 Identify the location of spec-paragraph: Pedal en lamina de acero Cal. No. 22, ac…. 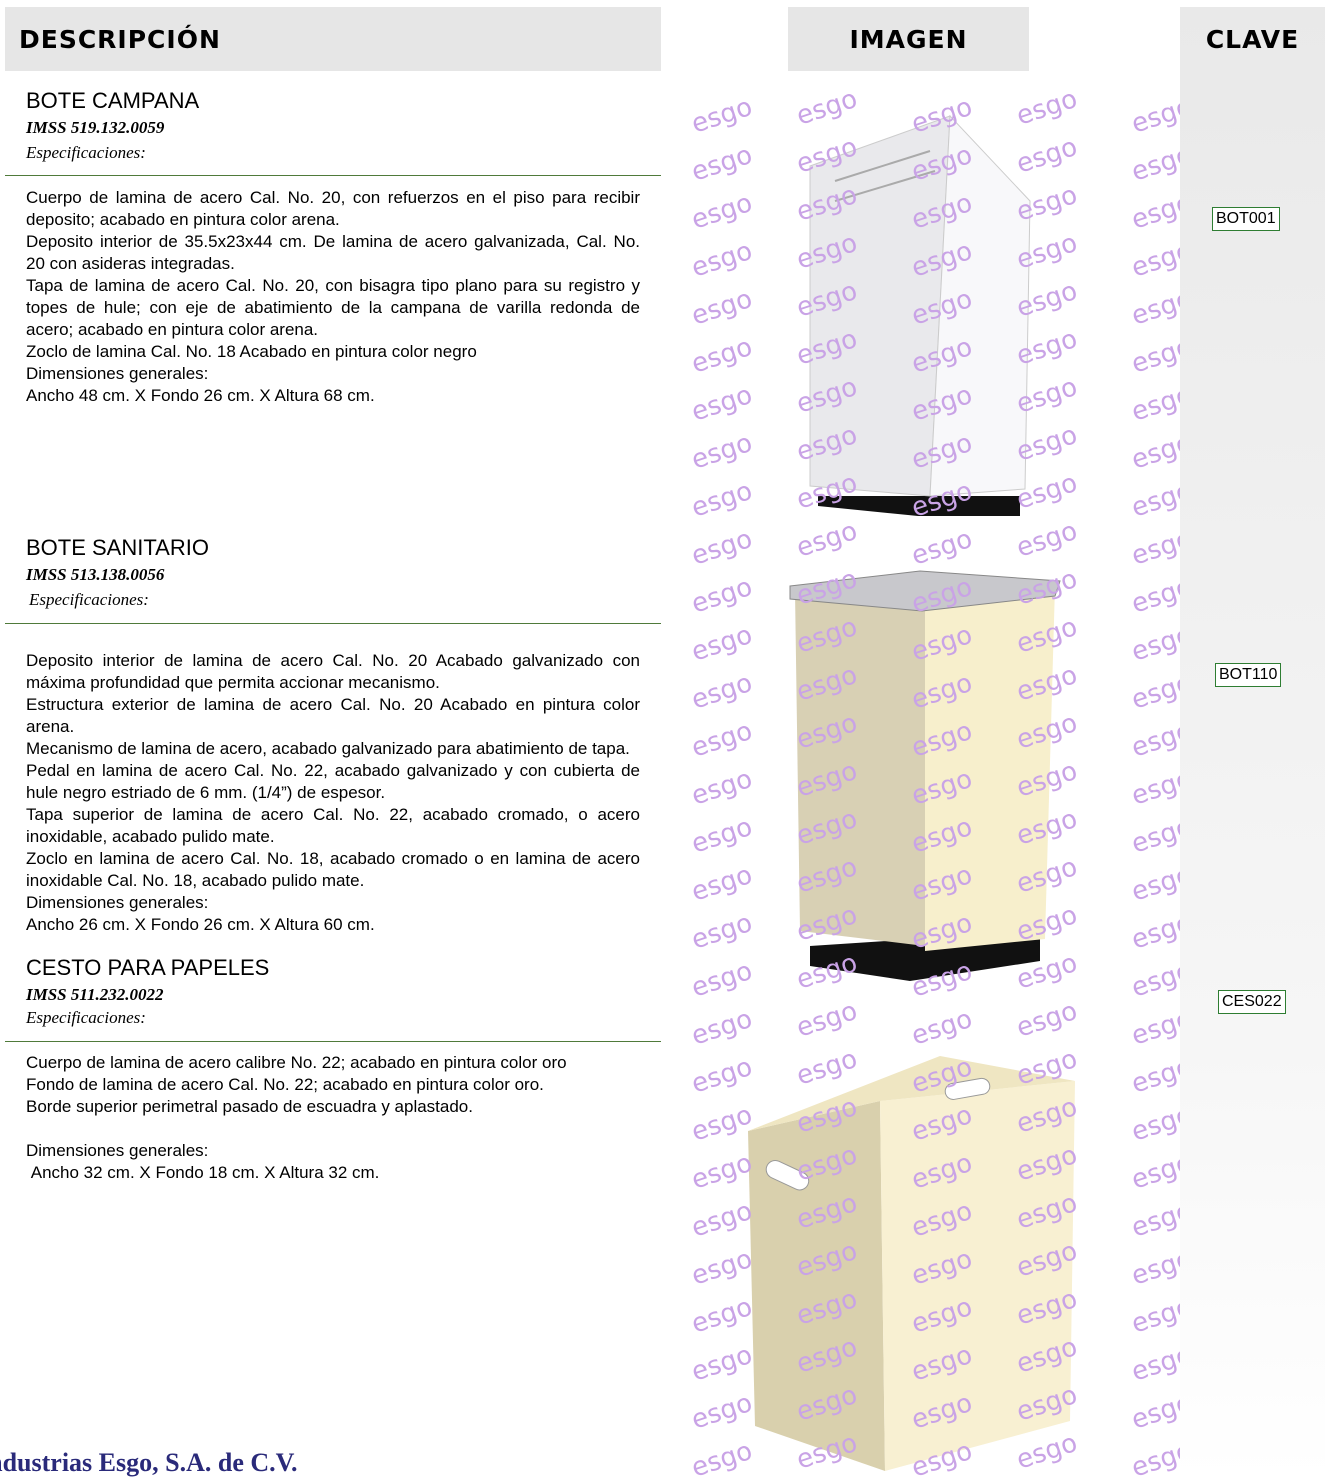
(335, 781).